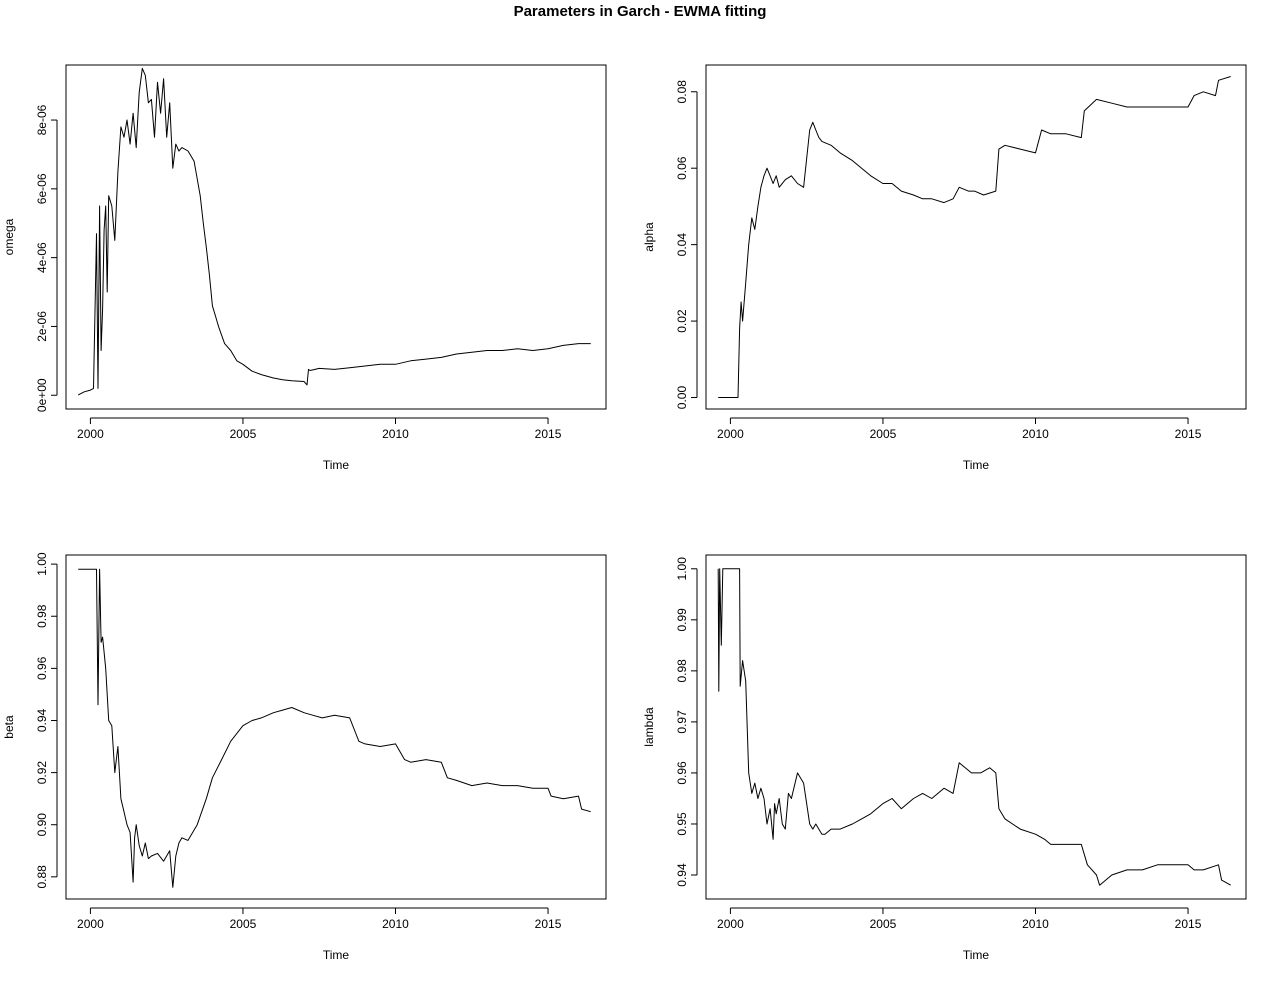 This screenshot has width=1280, height=981. I want to click on figure-title: Parameters in Garch - EWMA fitting, so click(640, 11).